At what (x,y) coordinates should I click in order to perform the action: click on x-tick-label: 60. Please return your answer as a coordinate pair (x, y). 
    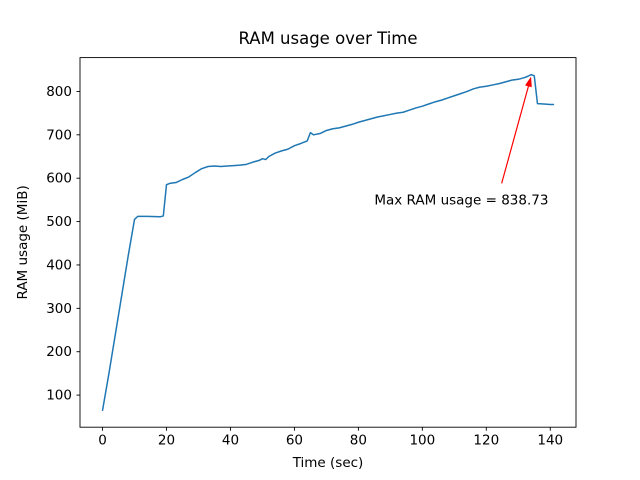
    Looking at the image, I should click on (294, 441).